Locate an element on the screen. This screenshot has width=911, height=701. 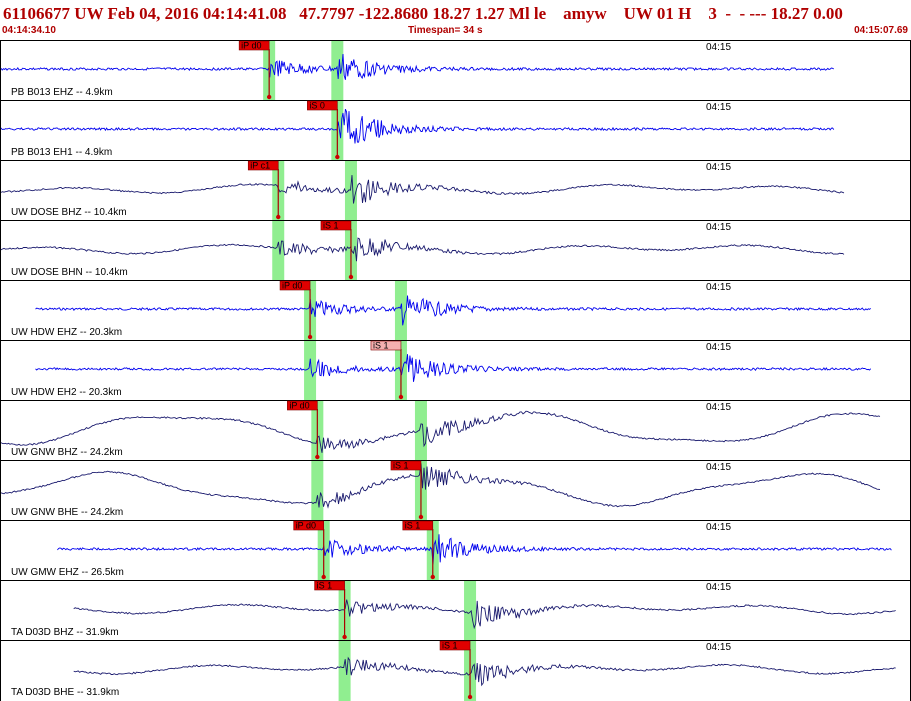
trace-panel: iP c1 04:15 UW DOSE BHZ -- 10.4km is located at coordinates (455, 190).